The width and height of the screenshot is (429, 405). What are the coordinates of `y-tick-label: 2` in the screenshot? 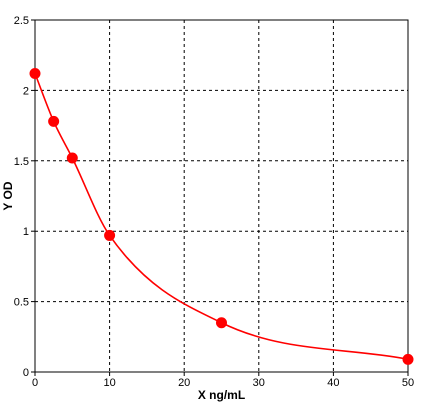 It's located at (26, 91).